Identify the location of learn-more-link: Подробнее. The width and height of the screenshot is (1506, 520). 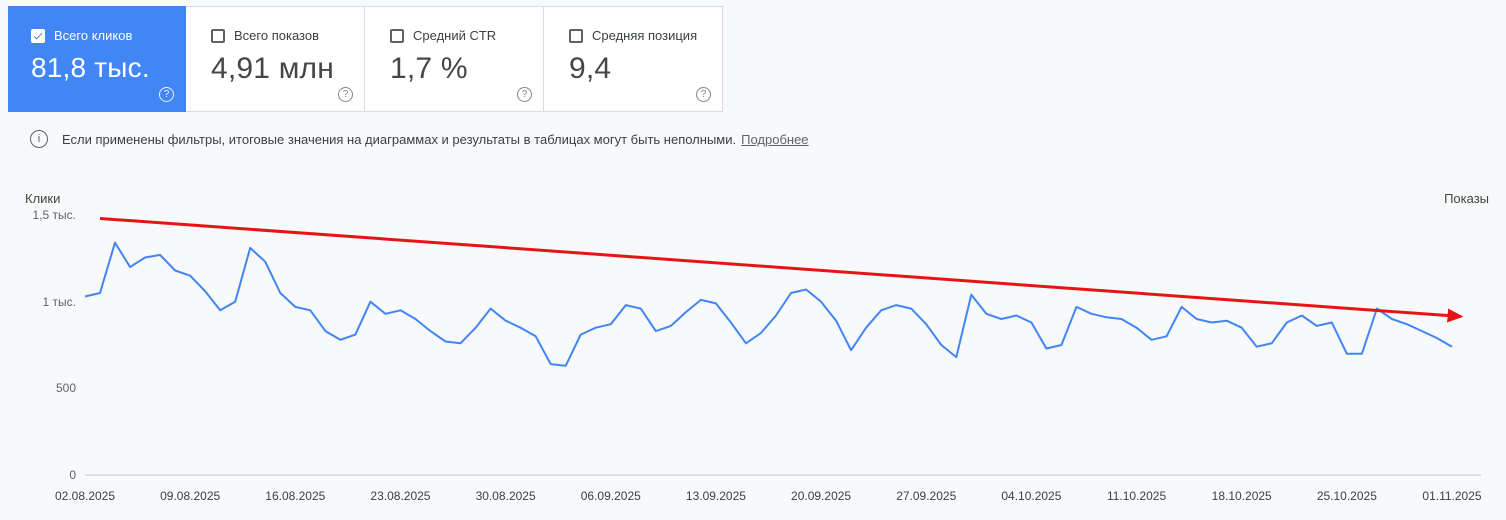
(775, 139).